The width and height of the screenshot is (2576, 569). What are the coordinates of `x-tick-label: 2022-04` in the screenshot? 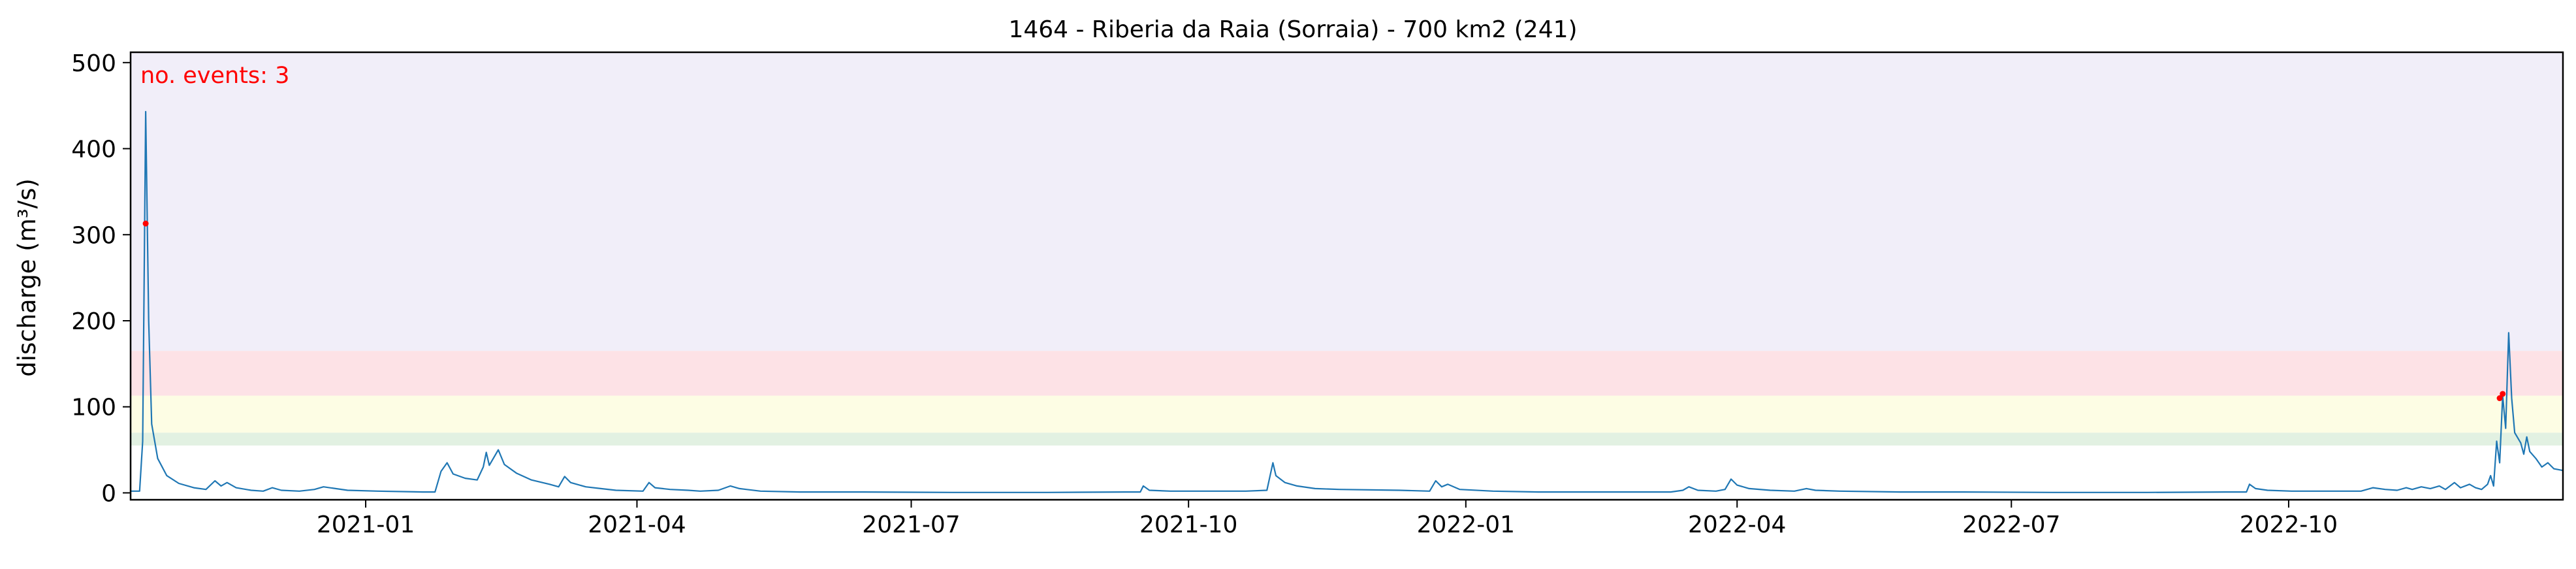 It's located at (1737, 525).